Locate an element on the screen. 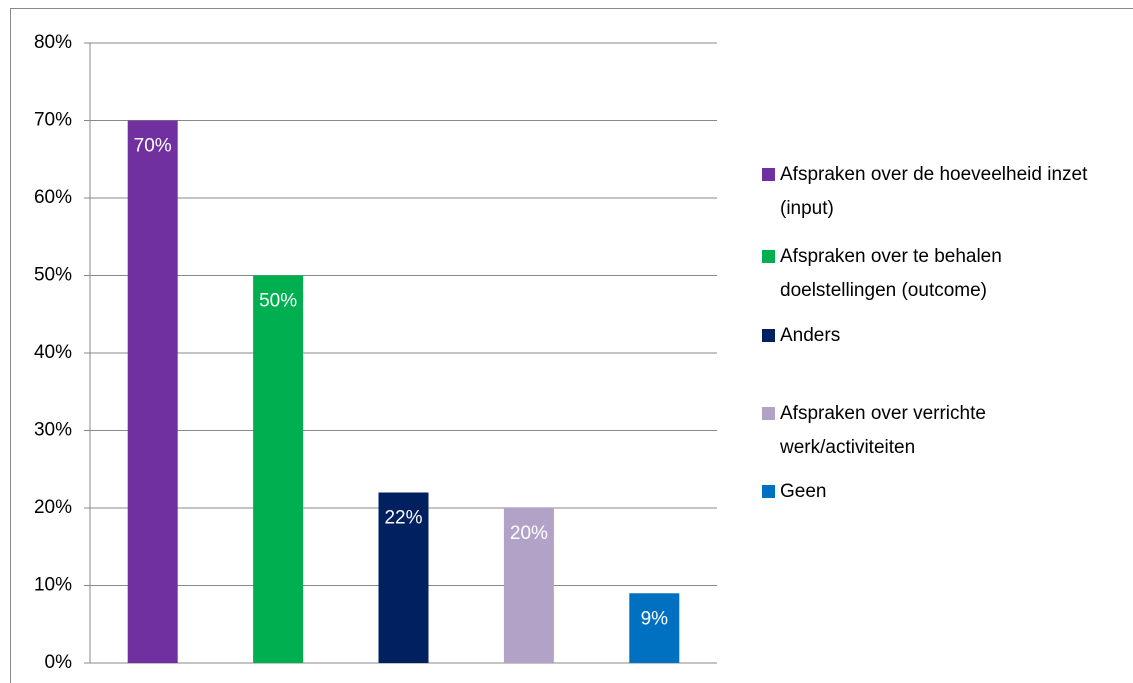 Image resolution: width=1133 pixels, height=683 pixels. y-tick-label: 60% is located at coordinates (53, 197).